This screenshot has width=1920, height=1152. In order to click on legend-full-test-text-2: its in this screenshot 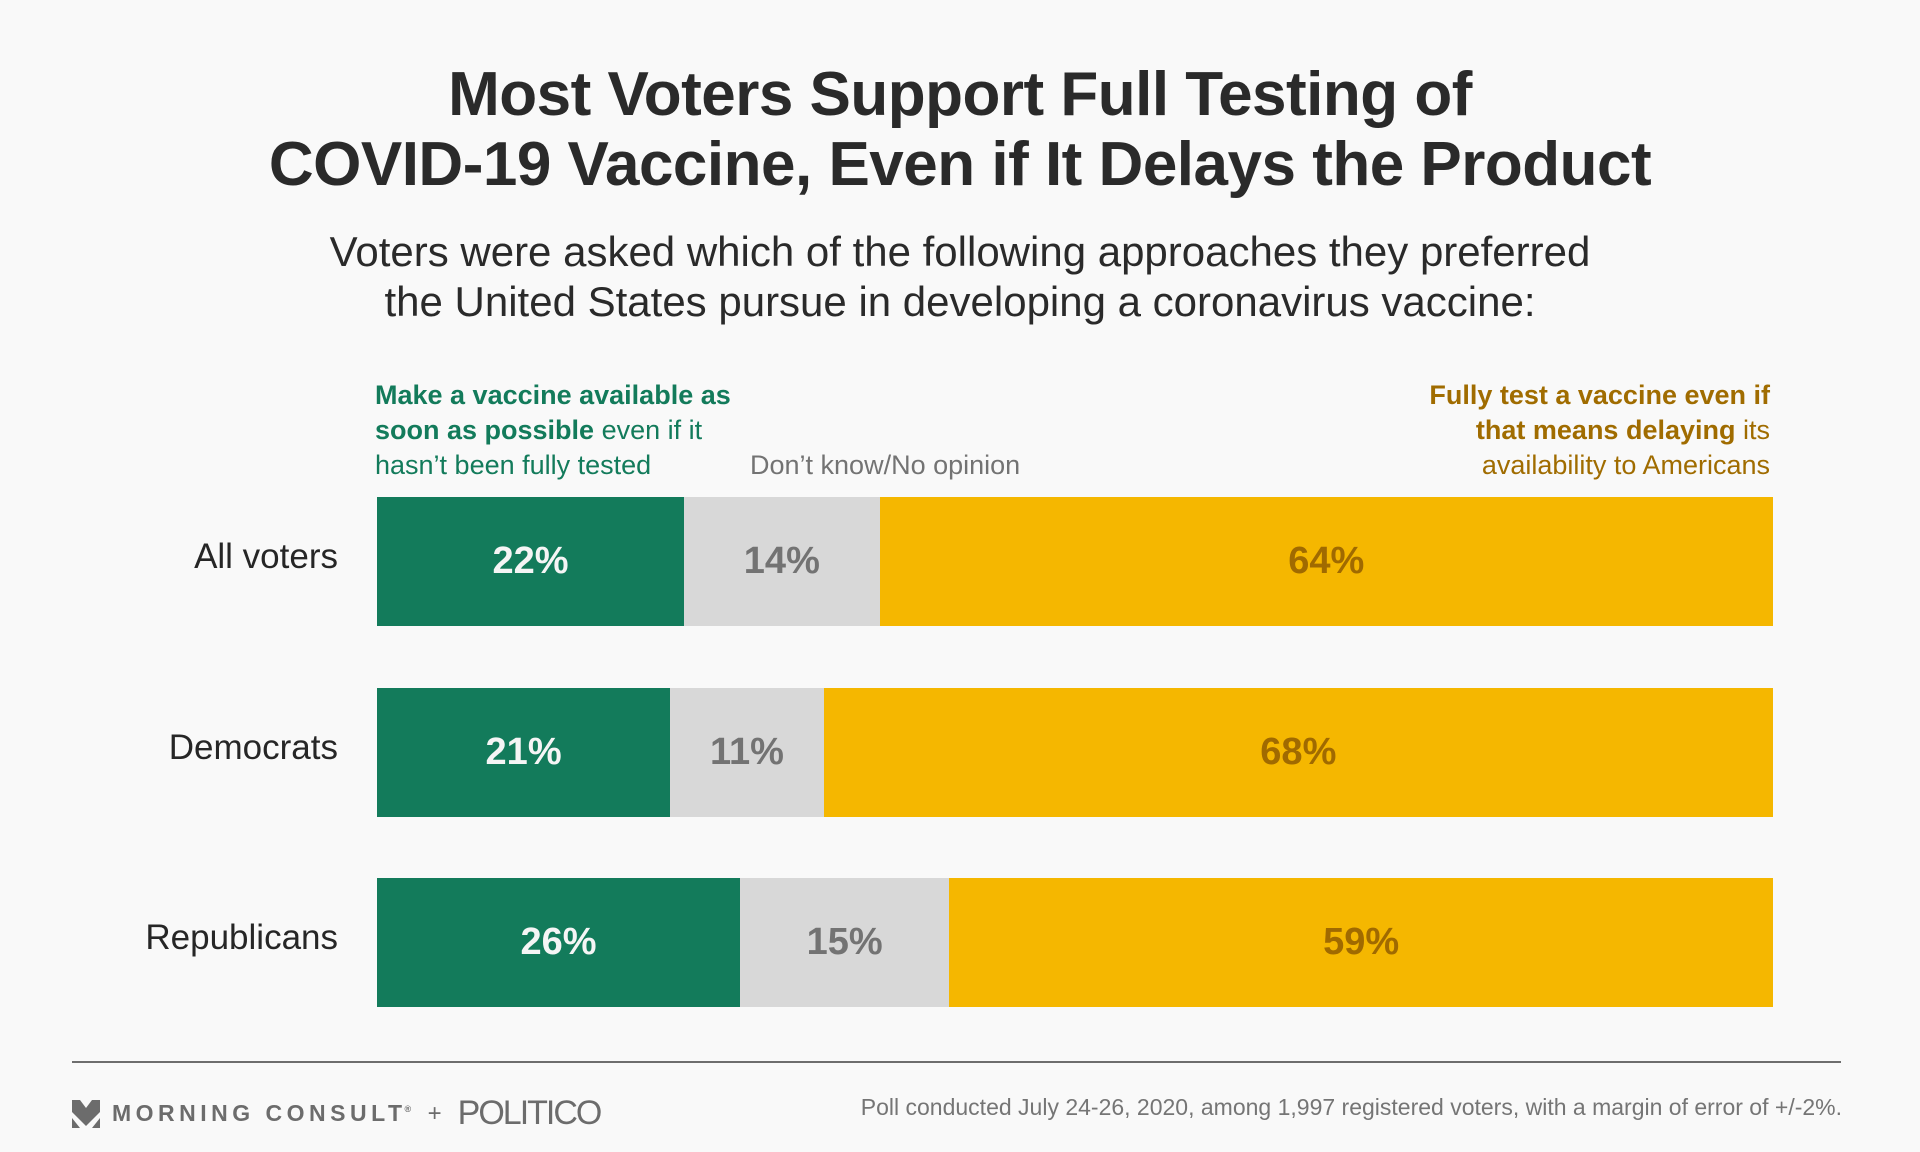, I will do `click(1752, 430)`.